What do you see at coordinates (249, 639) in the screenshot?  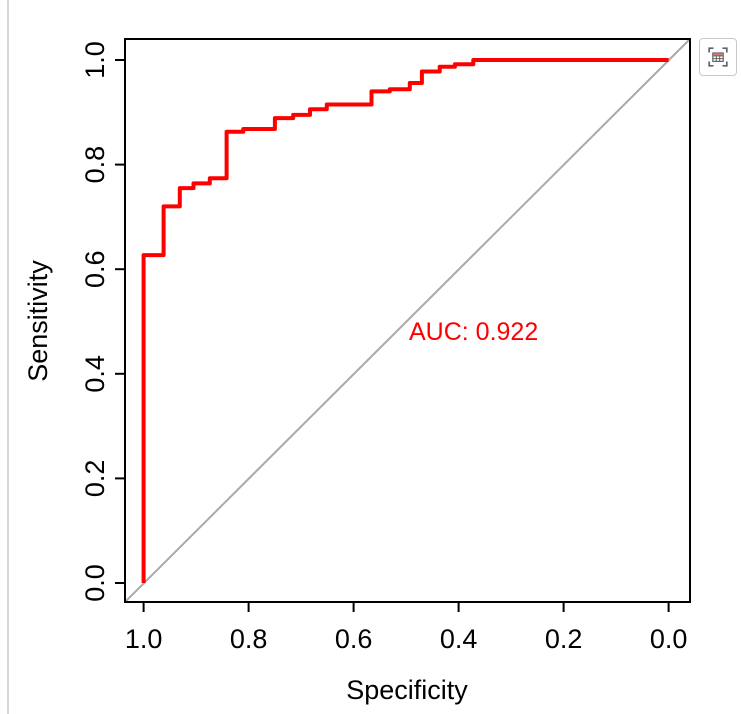 I see `x-tick-label: 0.8` at bounding box center [249, 639].